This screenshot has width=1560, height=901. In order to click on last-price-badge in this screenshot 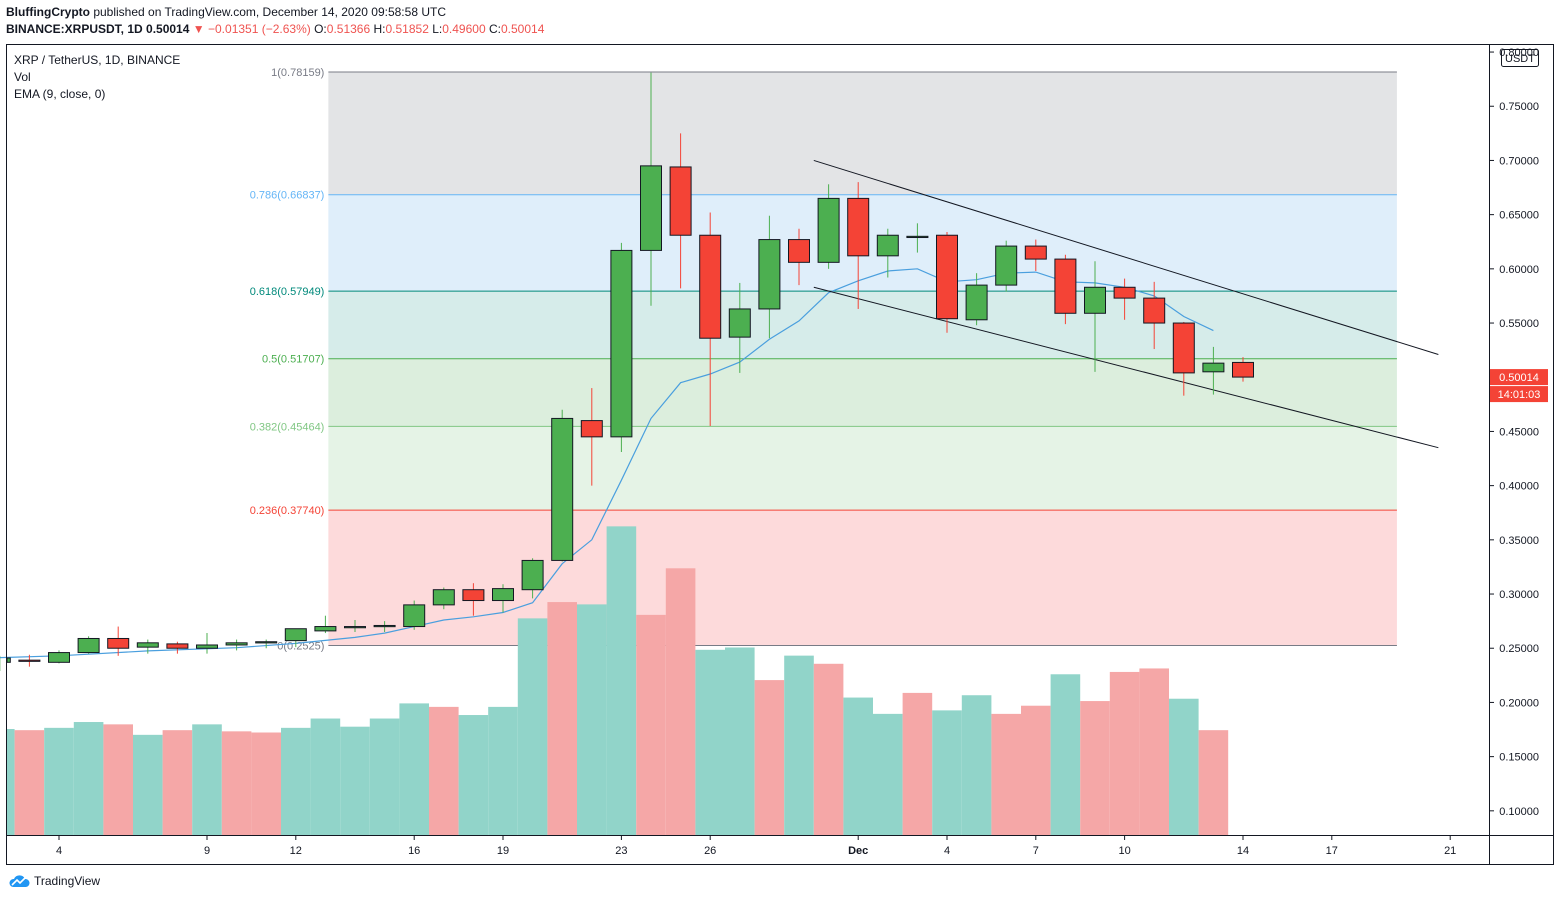, I will do `click(1519, 377)`.